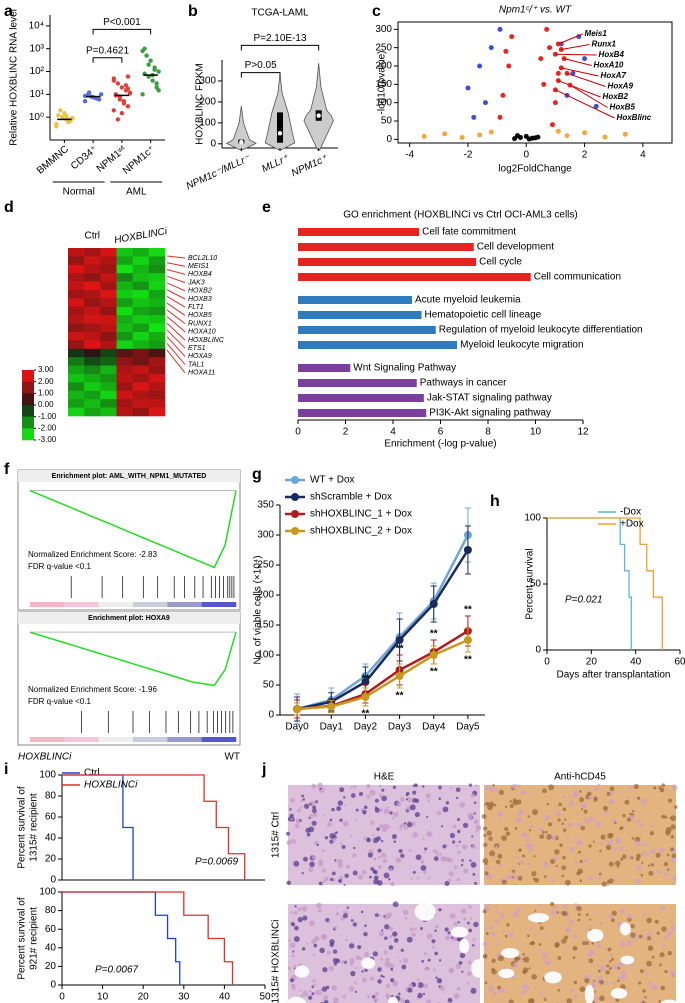 The image size is (685, 1003). Describe the element at coordinates (129, 476) in the screenshot. I see `gsea-title: Enrichment plot: AML_WITH_NPM1_MUTATED` at that location.